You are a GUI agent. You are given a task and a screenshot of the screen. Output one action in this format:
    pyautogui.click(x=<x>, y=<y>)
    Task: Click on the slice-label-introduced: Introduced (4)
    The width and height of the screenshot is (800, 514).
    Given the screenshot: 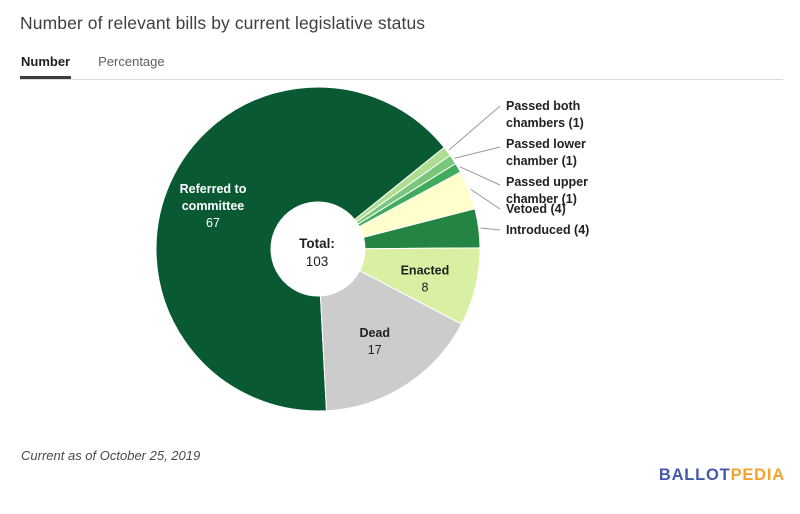 What is the action you would take?
    pyautogui.click(x=547, y=230)
    